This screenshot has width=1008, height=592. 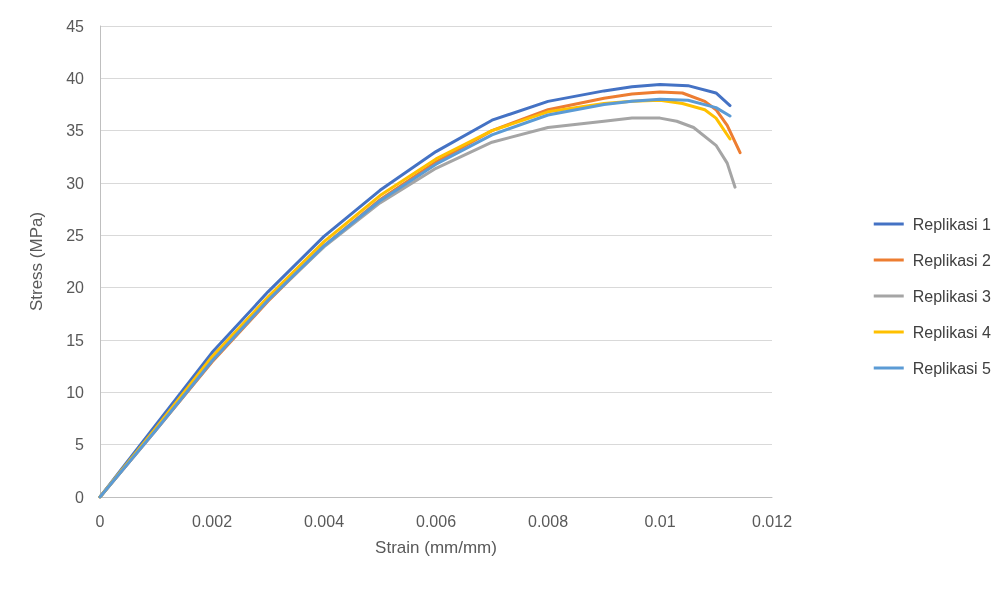 What do you see at coordinates (36, 261) in the screenshot?
I see `y-axis-title: Stress (MPa)` at bounding box center [36, 261].